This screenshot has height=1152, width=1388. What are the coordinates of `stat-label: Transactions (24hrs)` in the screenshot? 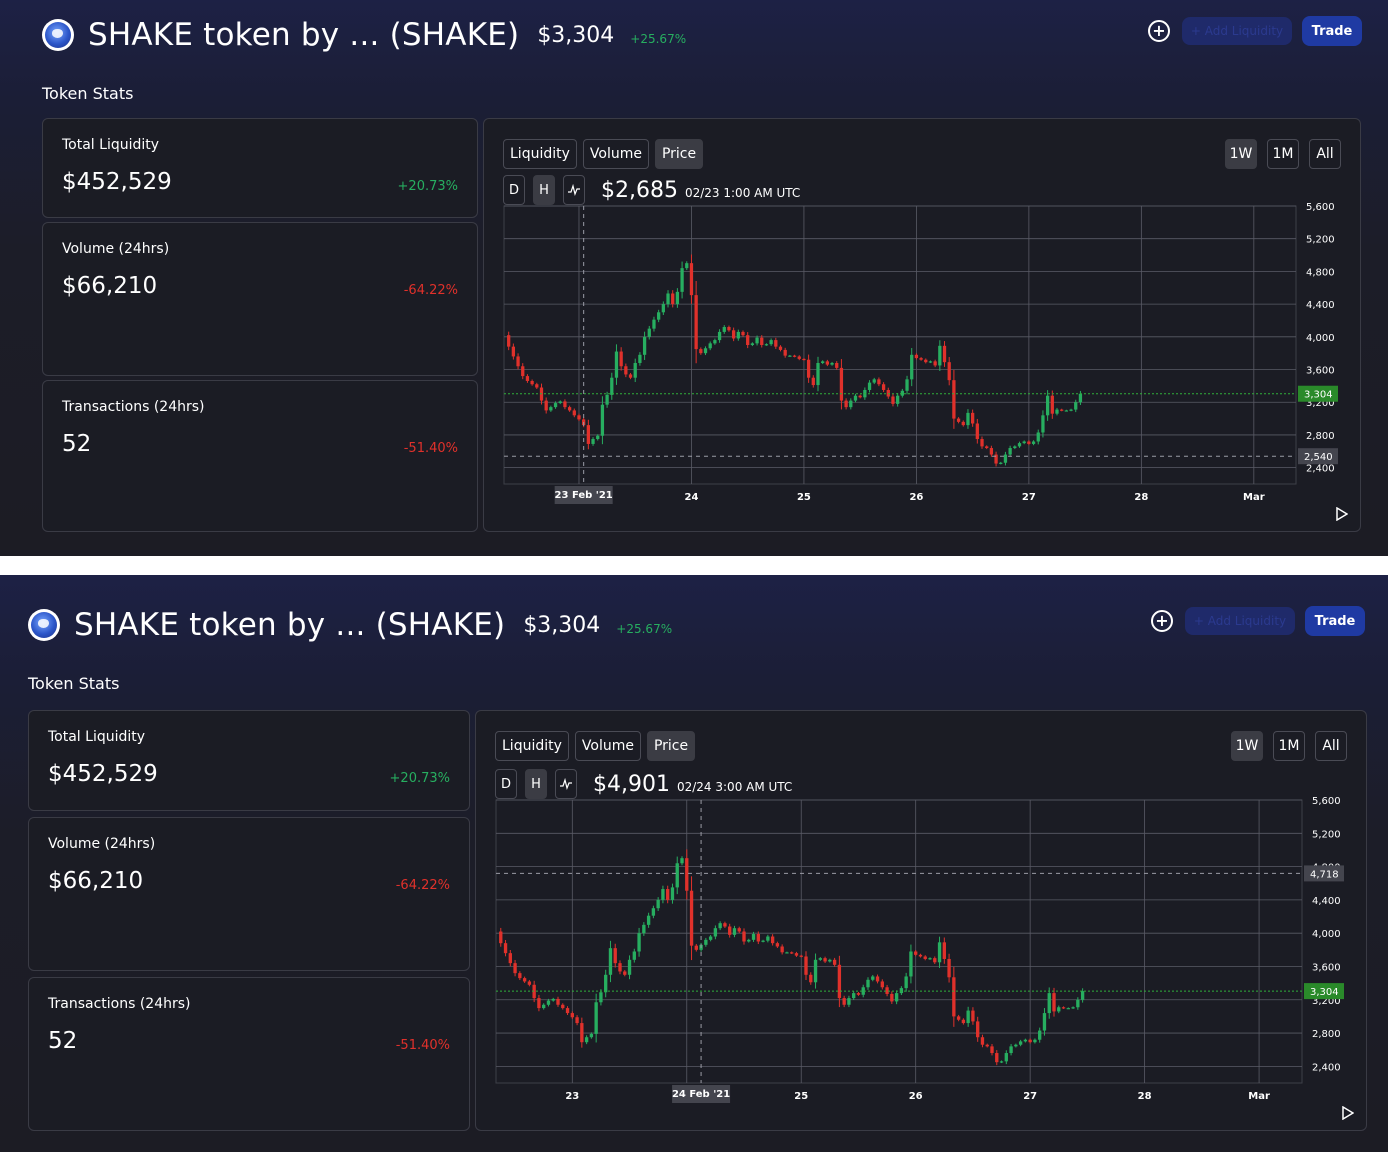 It's located at (133, 407).